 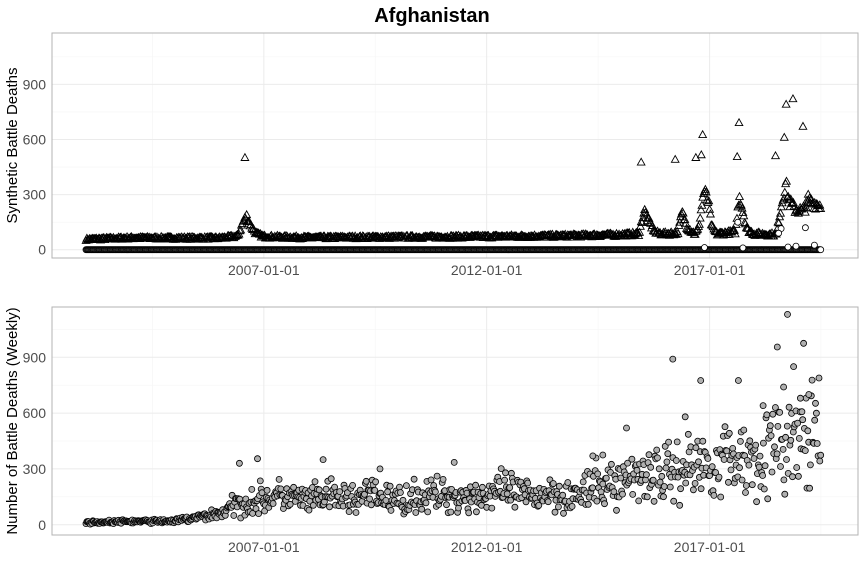 What do you see at coordinates (35, 84) in the screenshot?
I see `y-tick-label: 900` at bounding box center [35, 84].